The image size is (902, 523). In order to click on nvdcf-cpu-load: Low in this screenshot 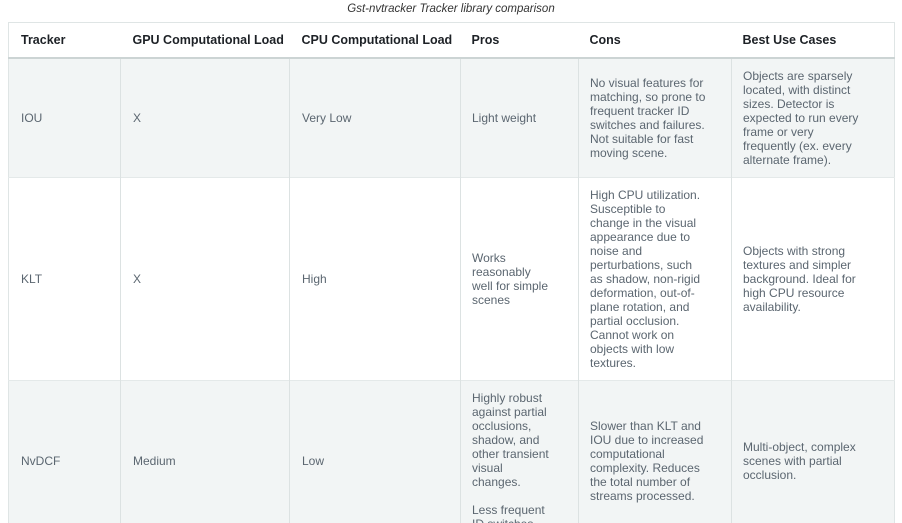, I will do `click(375, 451)`.